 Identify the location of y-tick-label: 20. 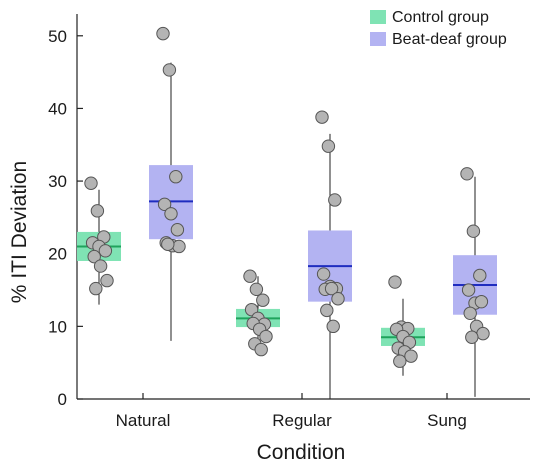
(57, 254).